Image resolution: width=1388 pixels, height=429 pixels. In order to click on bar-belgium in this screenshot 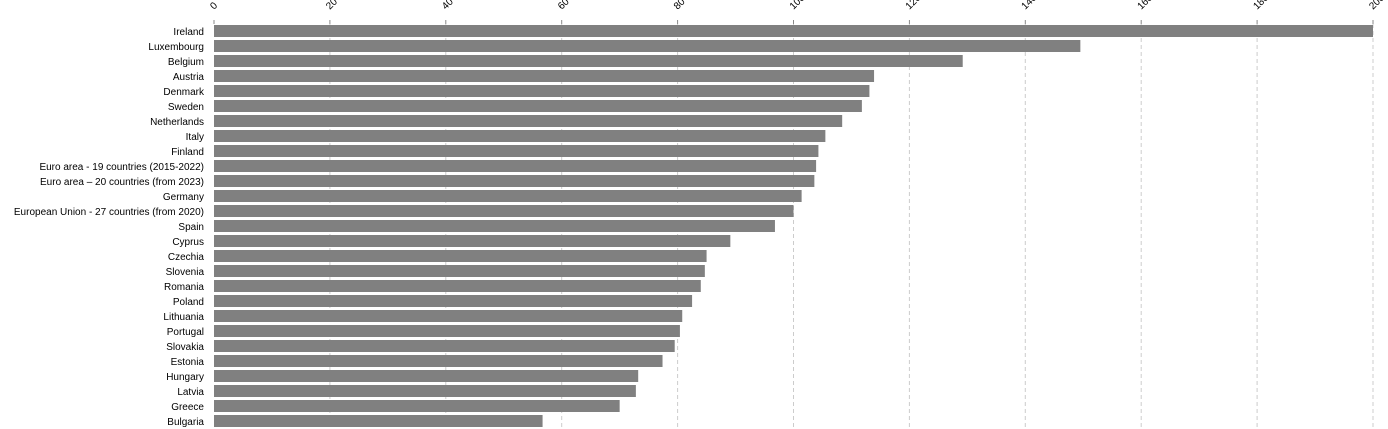, I will do `click(588, 61)`.